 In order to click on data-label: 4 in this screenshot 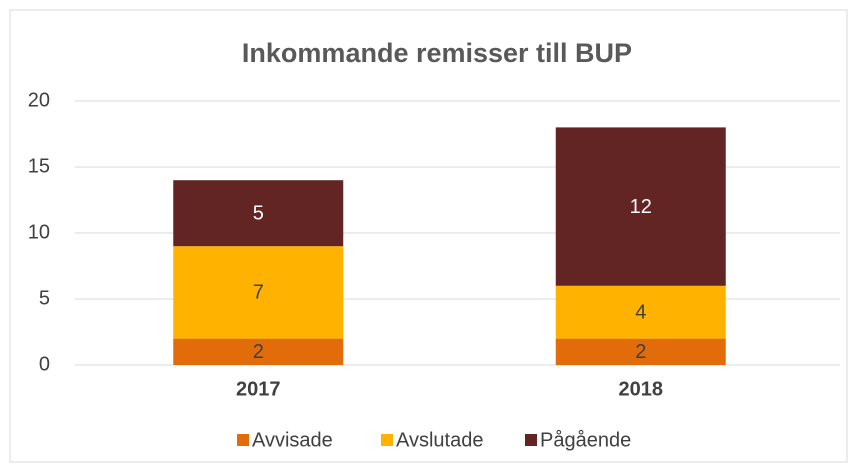, I will do `click(640, 312)`.